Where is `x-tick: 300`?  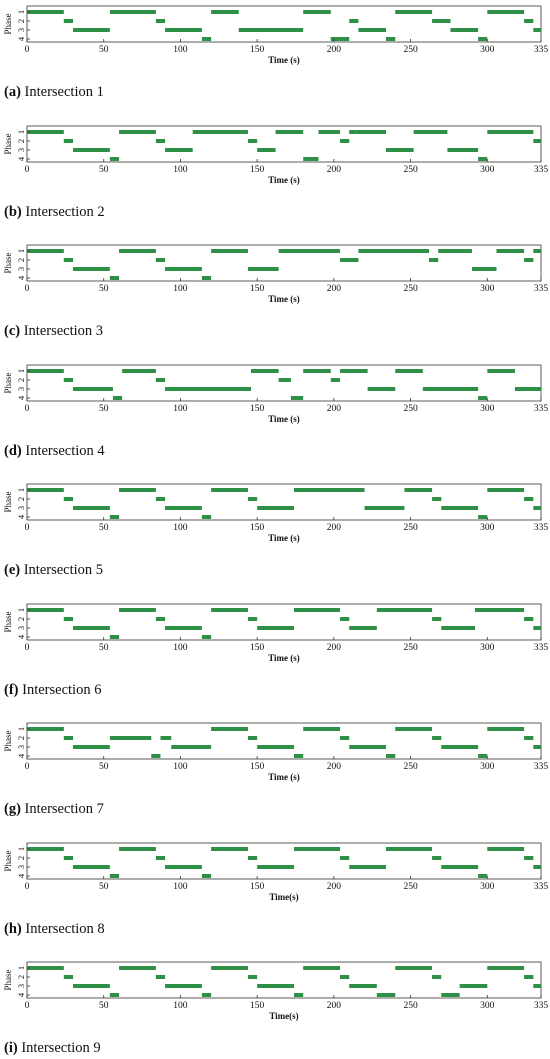 x-tick: 300 is located at coordinates (487, 1003).